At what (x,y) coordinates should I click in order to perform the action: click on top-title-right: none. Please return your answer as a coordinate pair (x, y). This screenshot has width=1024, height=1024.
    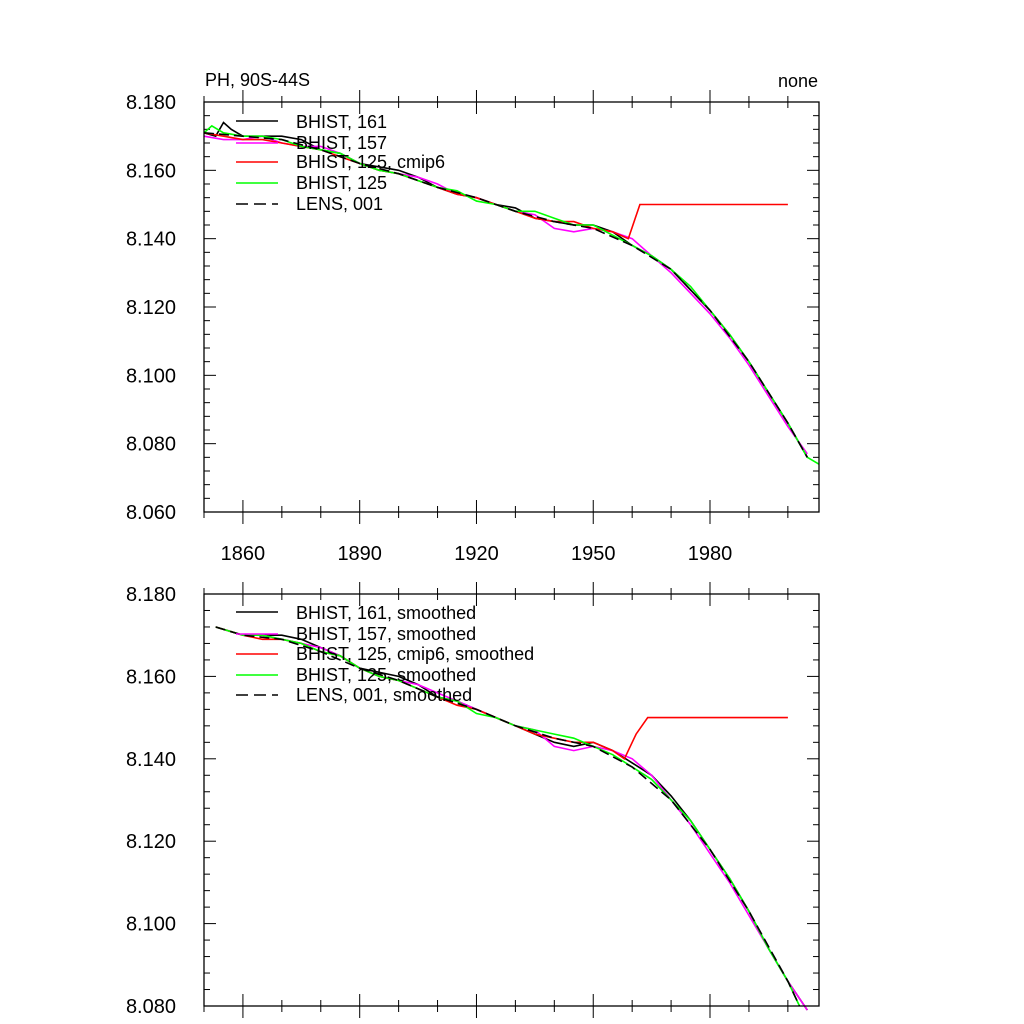
    Looking at the image, I should click on (798, 81).